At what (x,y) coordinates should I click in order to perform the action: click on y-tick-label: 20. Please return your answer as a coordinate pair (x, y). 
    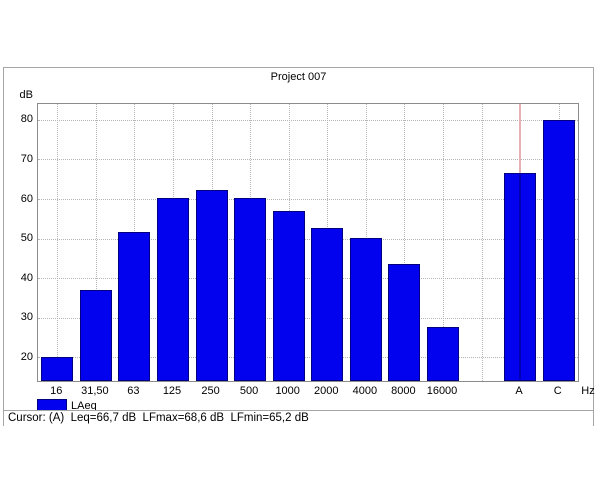
    Looking at the image, I should click on (26, 356).